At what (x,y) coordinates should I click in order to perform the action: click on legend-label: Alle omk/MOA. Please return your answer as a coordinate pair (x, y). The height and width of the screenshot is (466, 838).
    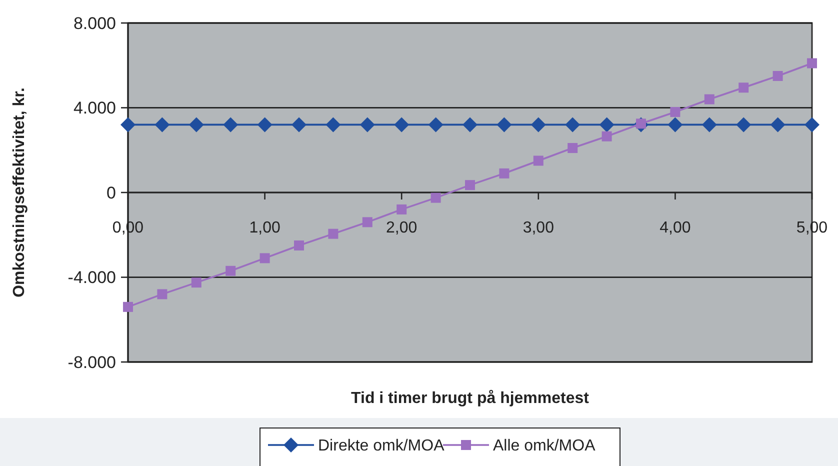
    Looking at the image, I should click on (544, 446).